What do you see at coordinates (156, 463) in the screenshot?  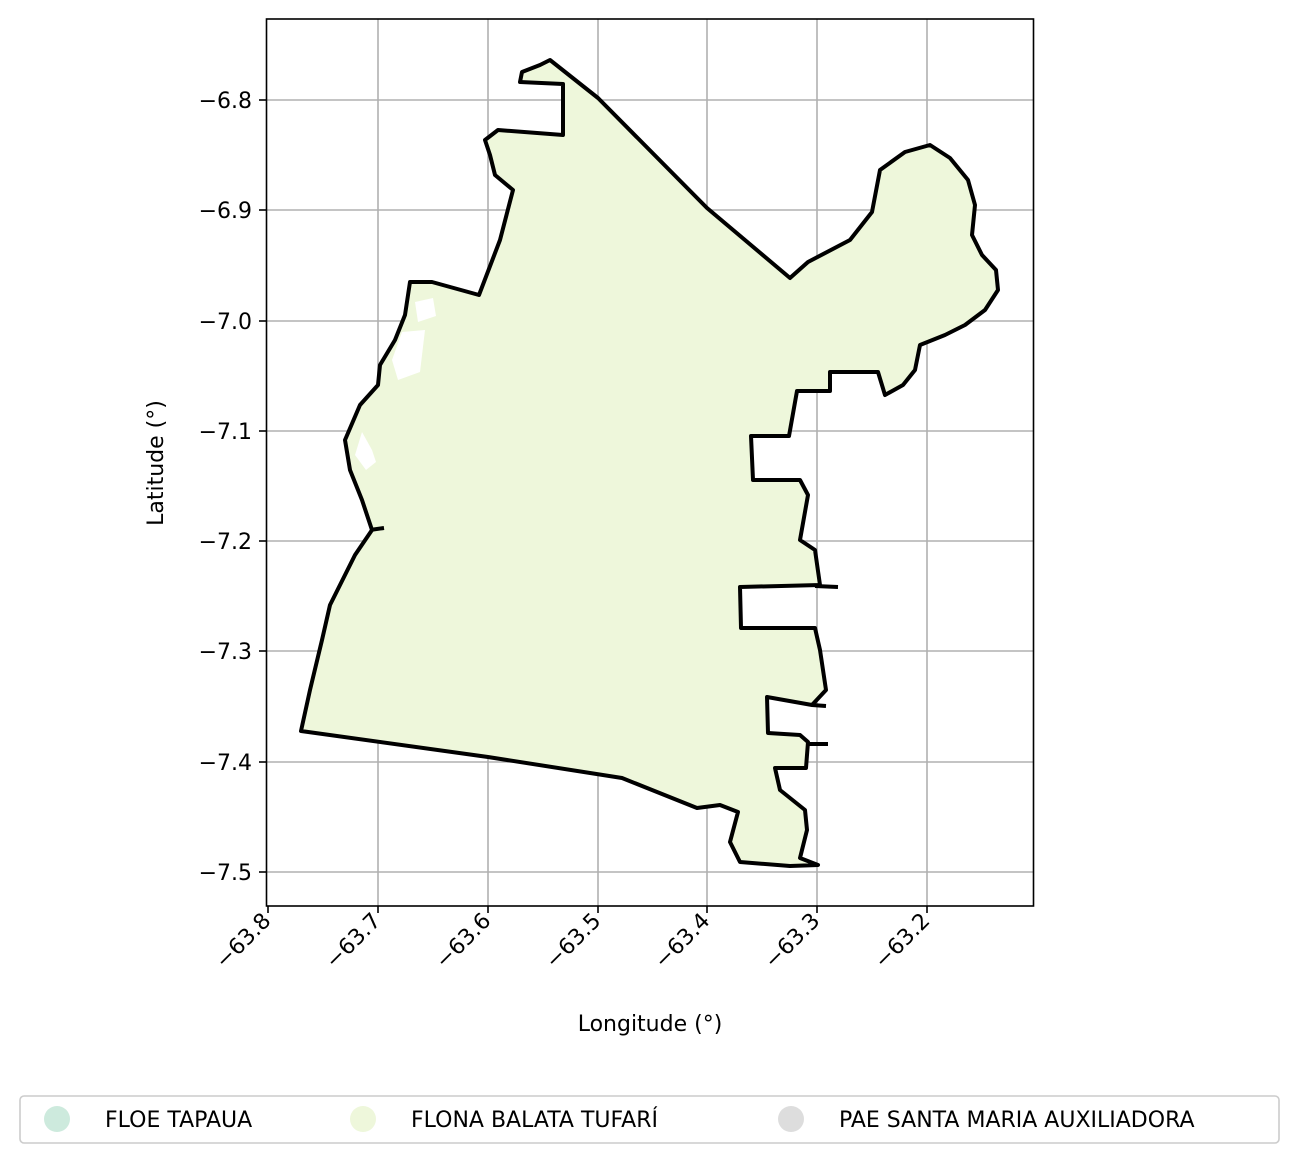 I see `y-axis-title: Latitude (°)` at bounding box center [156, 463].